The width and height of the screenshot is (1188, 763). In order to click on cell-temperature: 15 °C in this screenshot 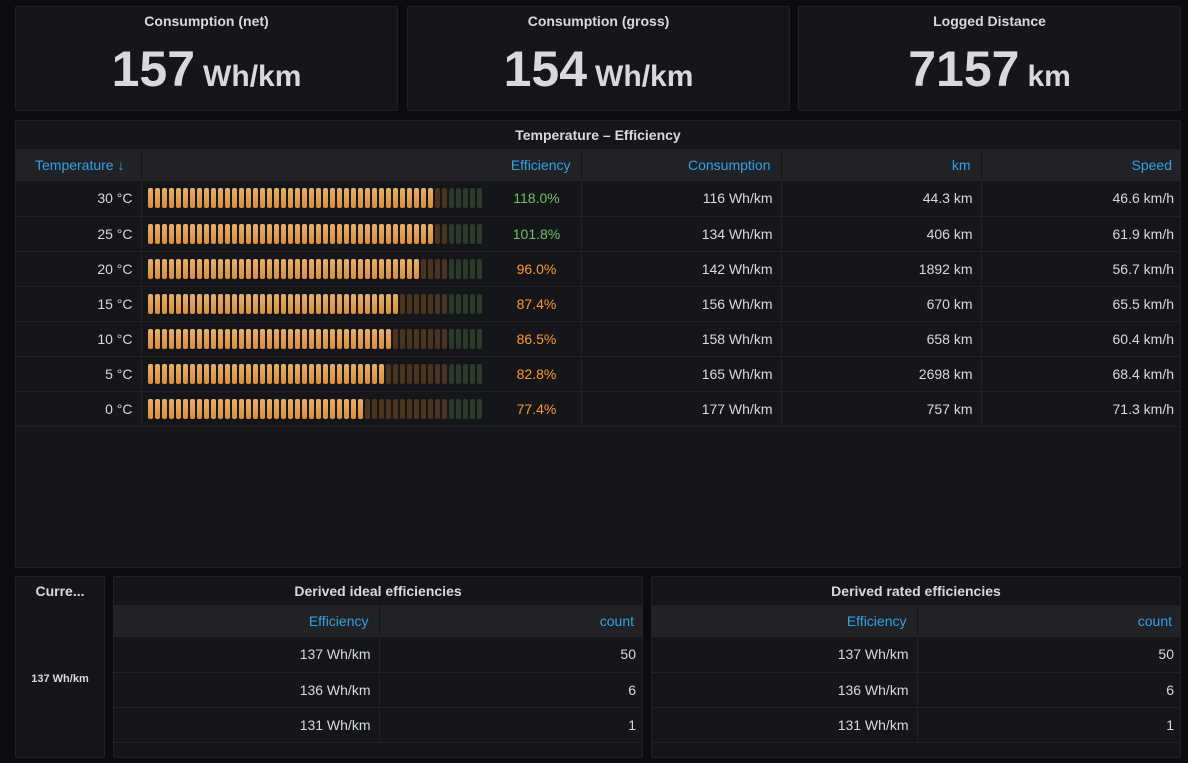, I will do `click(79, 304)`.